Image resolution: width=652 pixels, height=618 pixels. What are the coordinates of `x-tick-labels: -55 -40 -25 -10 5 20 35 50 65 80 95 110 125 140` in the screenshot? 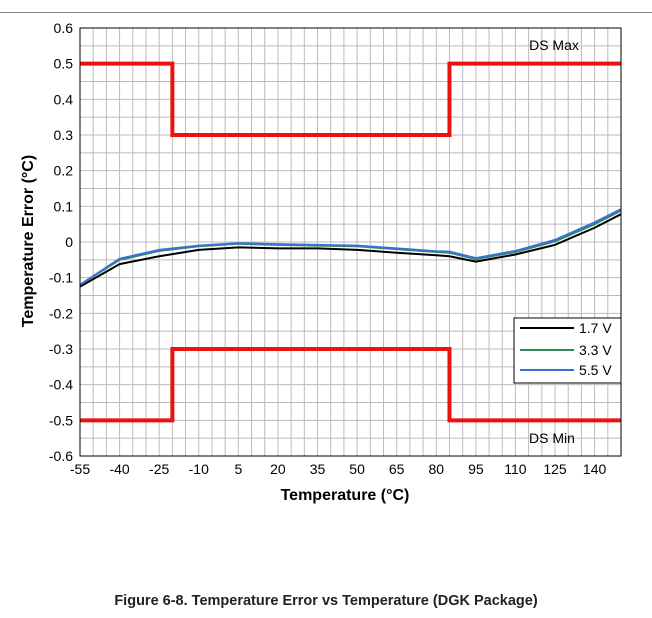 It's located at (338, 469).